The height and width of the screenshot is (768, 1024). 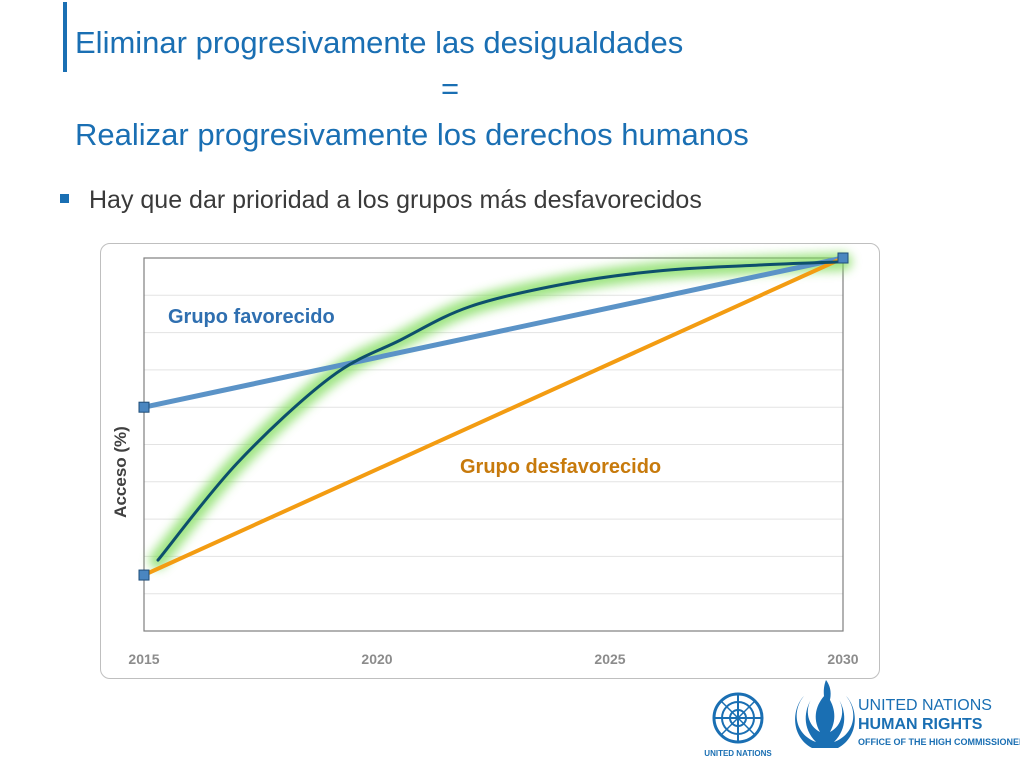 What do you see at coordinates (493, 332) in the screenshot?
I see `series-line-favorecido` at bounding box center [493, 332].